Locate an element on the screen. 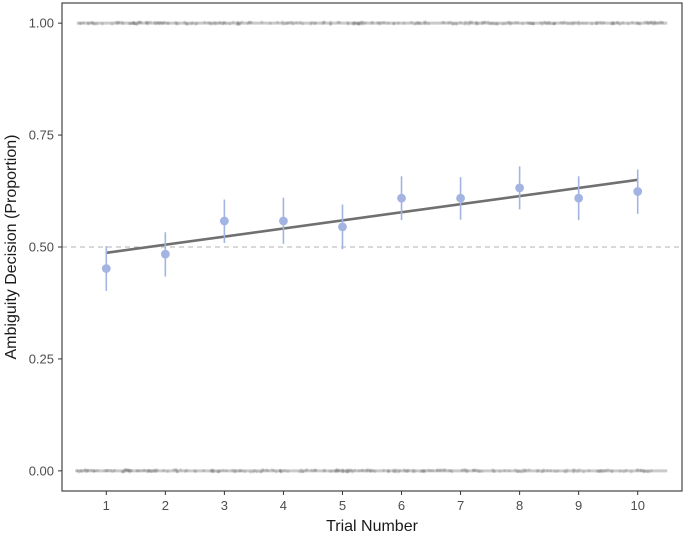 This screenshot has width=685, height=534. mean-point is located at coordinates (283, 221).